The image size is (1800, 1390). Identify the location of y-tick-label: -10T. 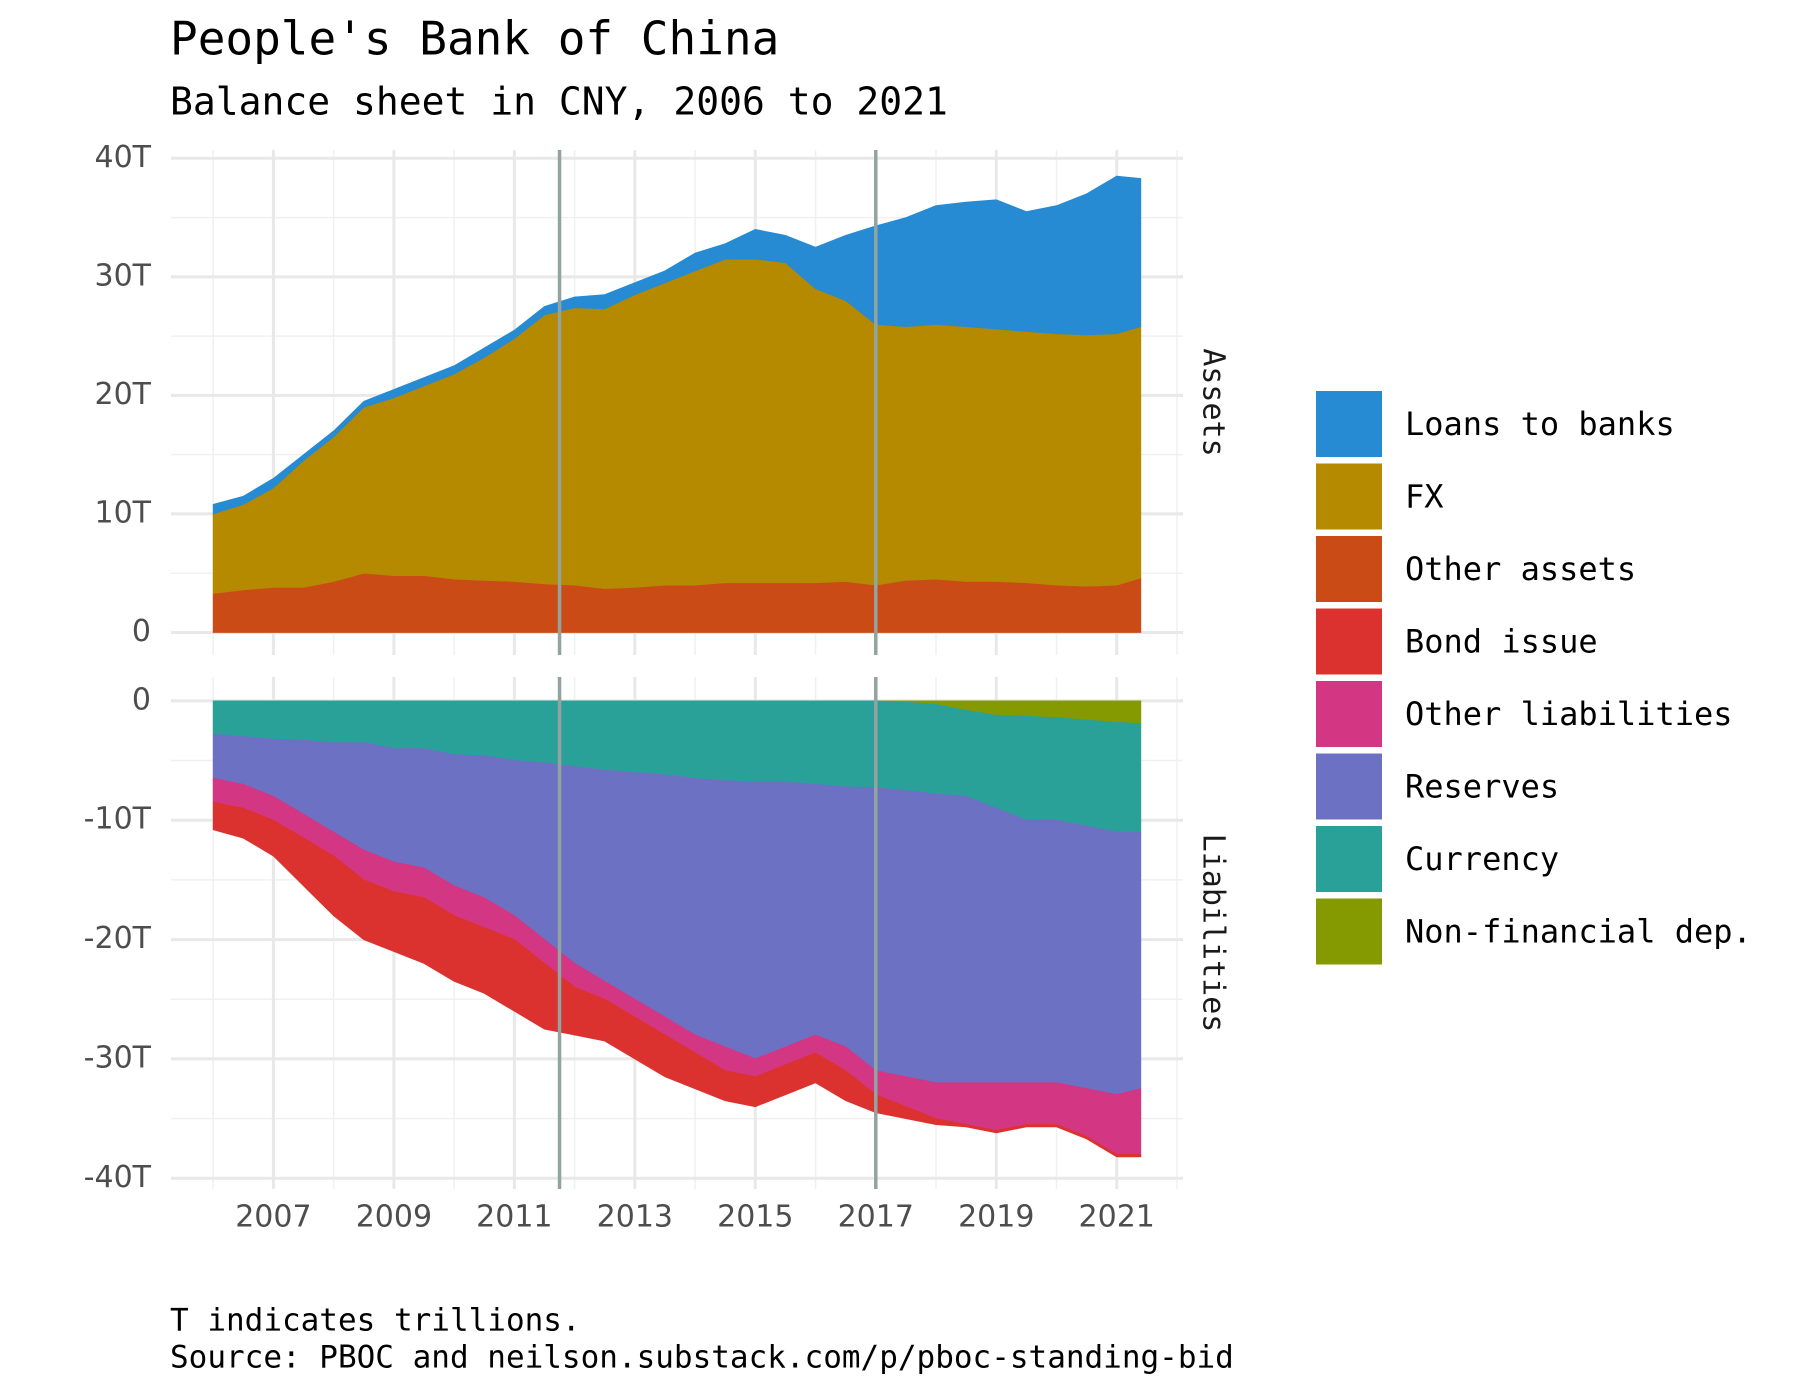
(118, 819).